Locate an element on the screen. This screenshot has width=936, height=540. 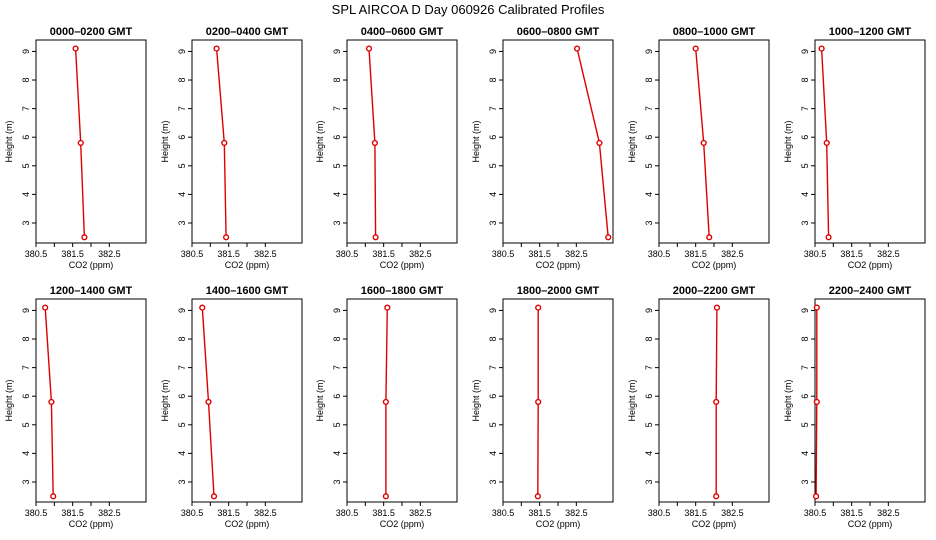
profile-line is located at coordinates (592, 143).